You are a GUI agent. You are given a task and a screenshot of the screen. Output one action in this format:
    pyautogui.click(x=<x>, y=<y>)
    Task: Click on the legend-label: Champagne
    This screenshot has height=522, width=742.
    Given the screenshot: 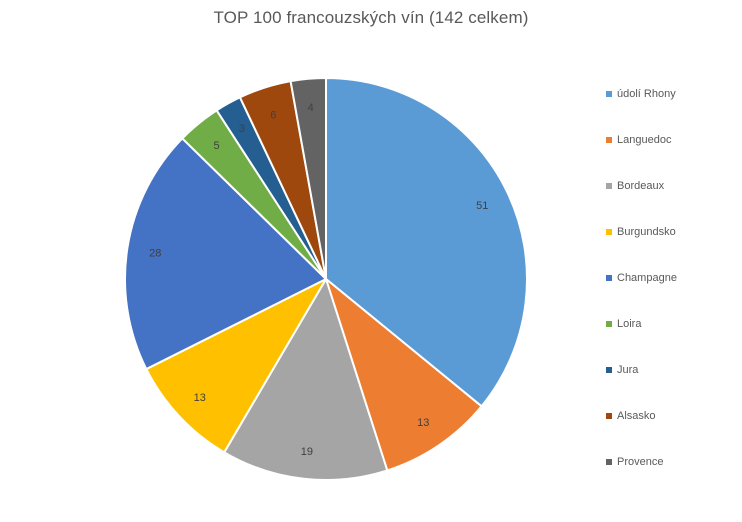 What is the action you would take?
    pyautogui.click(x=647, y=278)
    